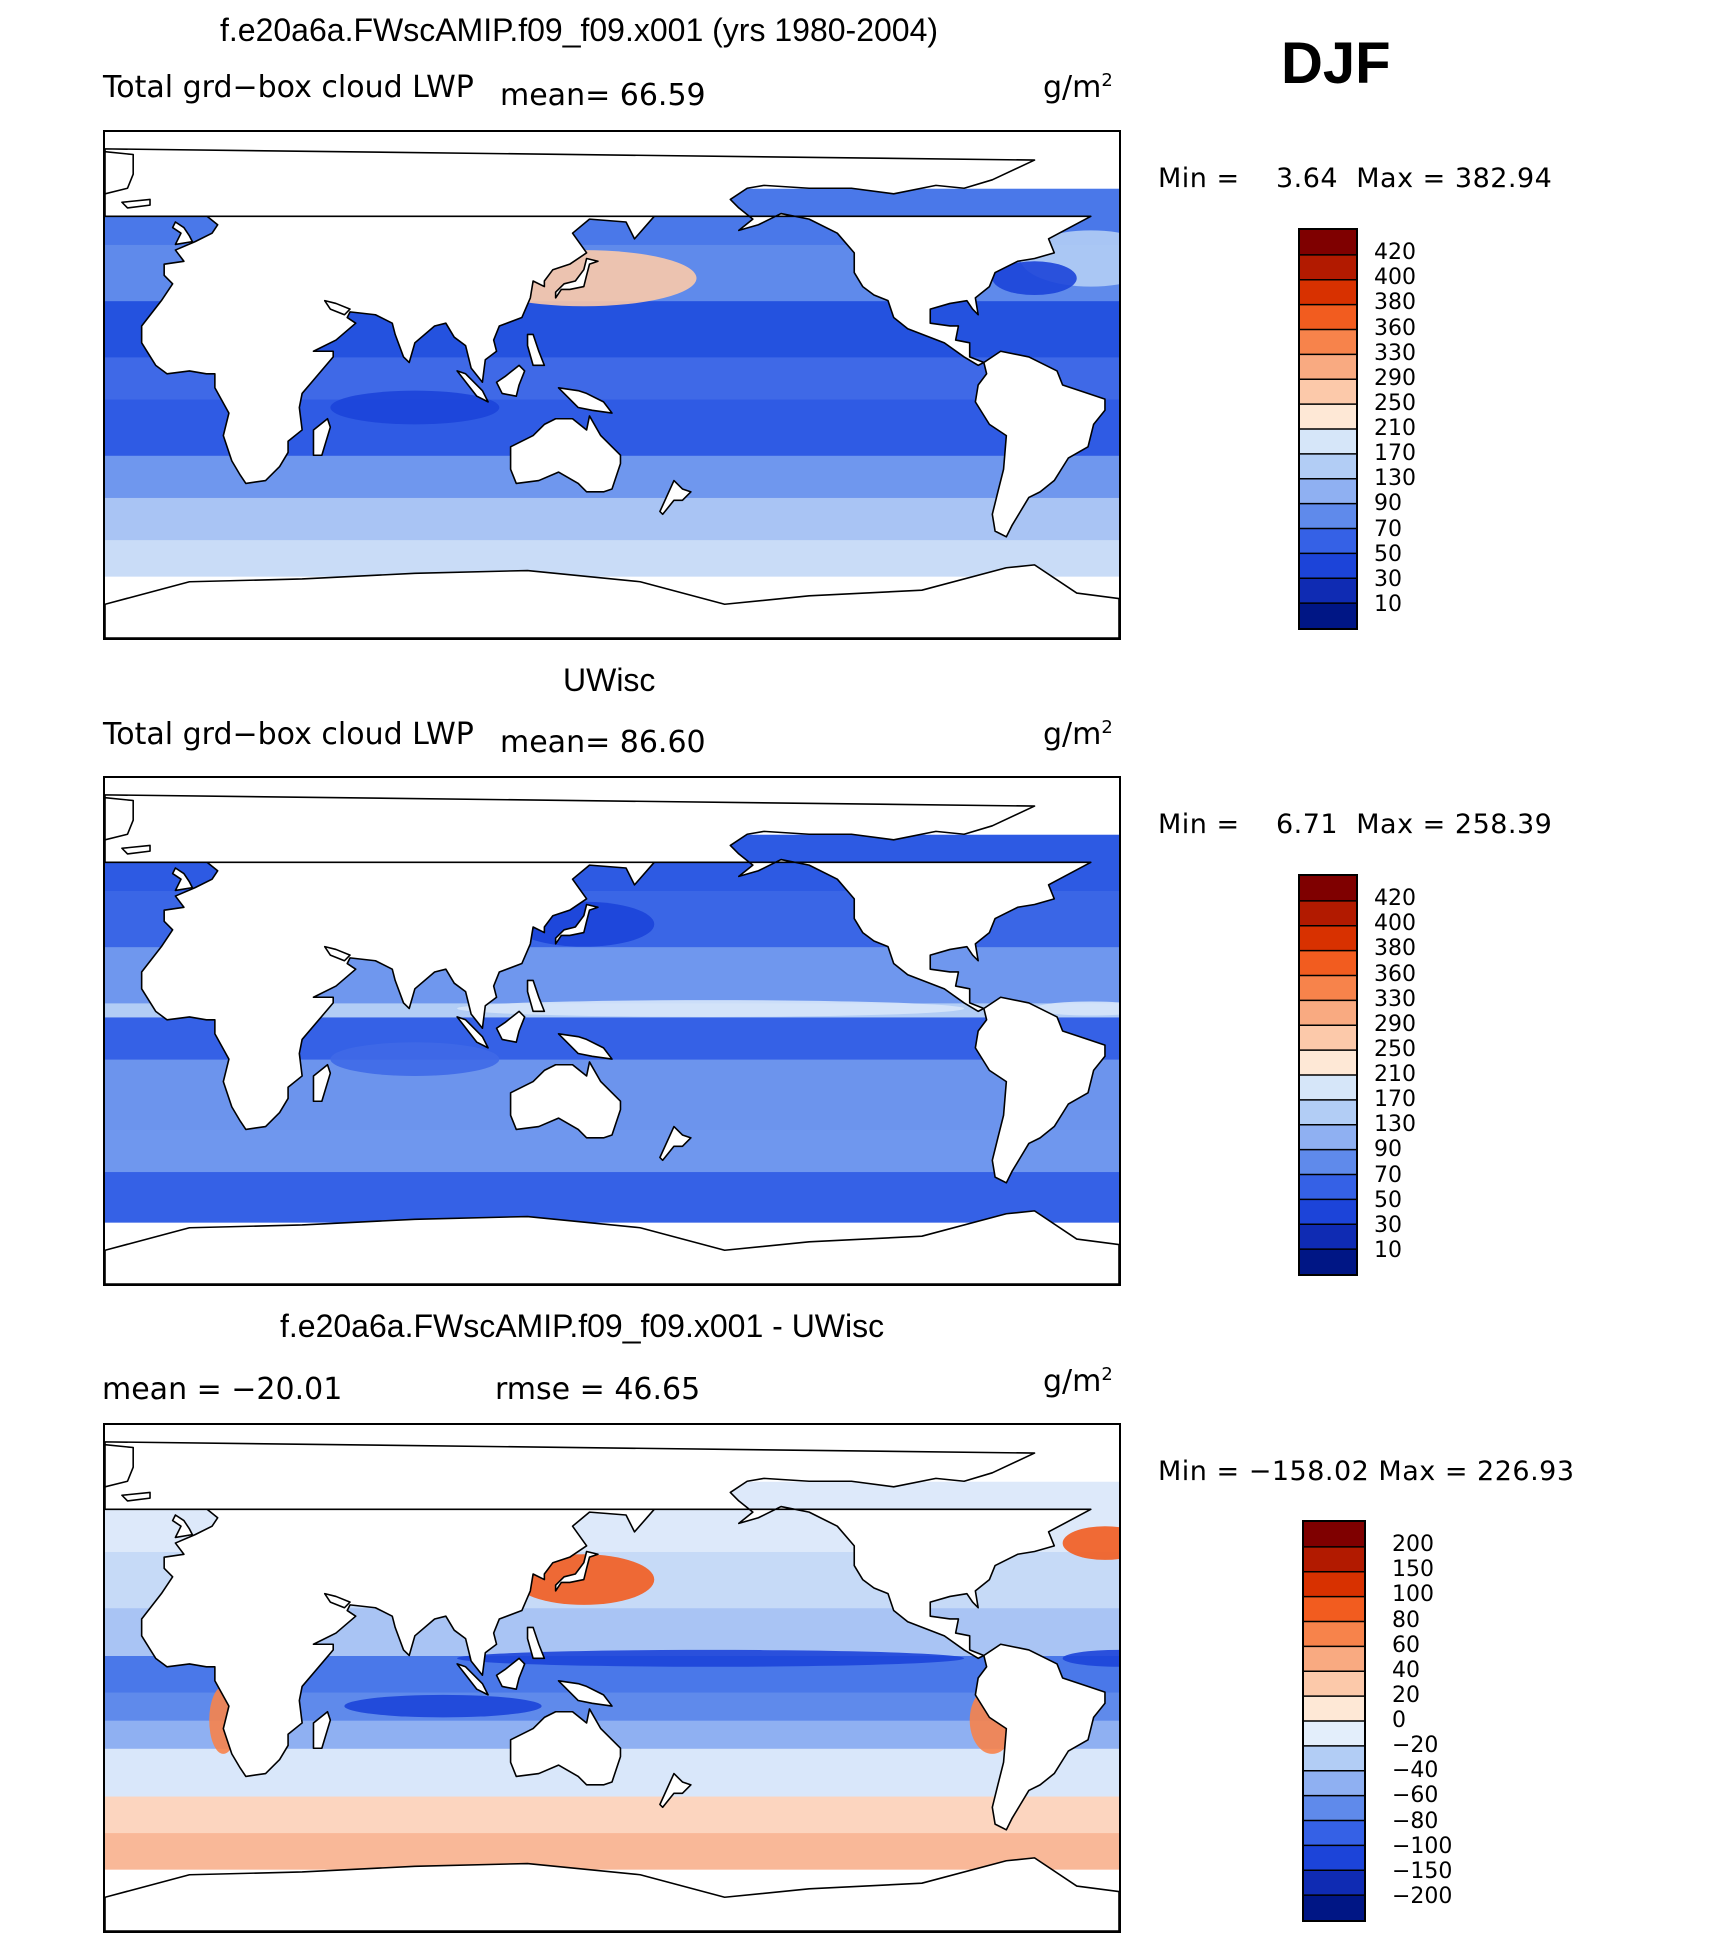  Describe the element at coordinates (1336, 63) in the screenshot. I see `season-label: DJF` at that location.